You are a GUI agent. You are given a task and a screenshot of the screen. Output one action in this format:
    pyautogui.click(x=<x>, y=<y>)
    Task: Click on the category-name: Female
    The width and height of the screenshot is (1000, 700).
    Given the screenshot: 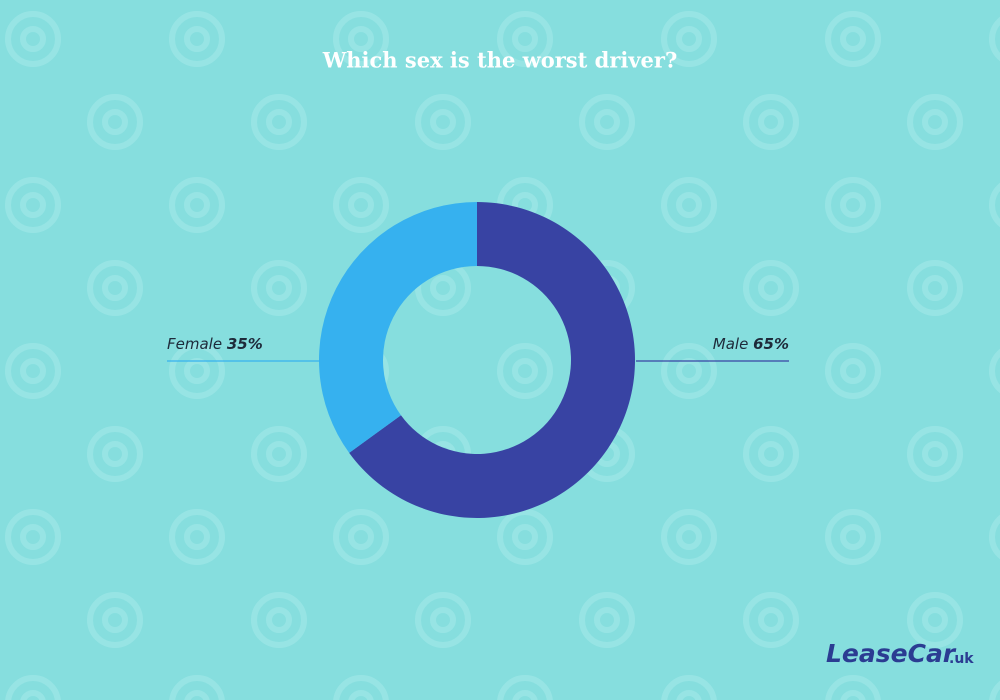 What is the action you would take?
    pyautogui.click(x=194, y=344)
    